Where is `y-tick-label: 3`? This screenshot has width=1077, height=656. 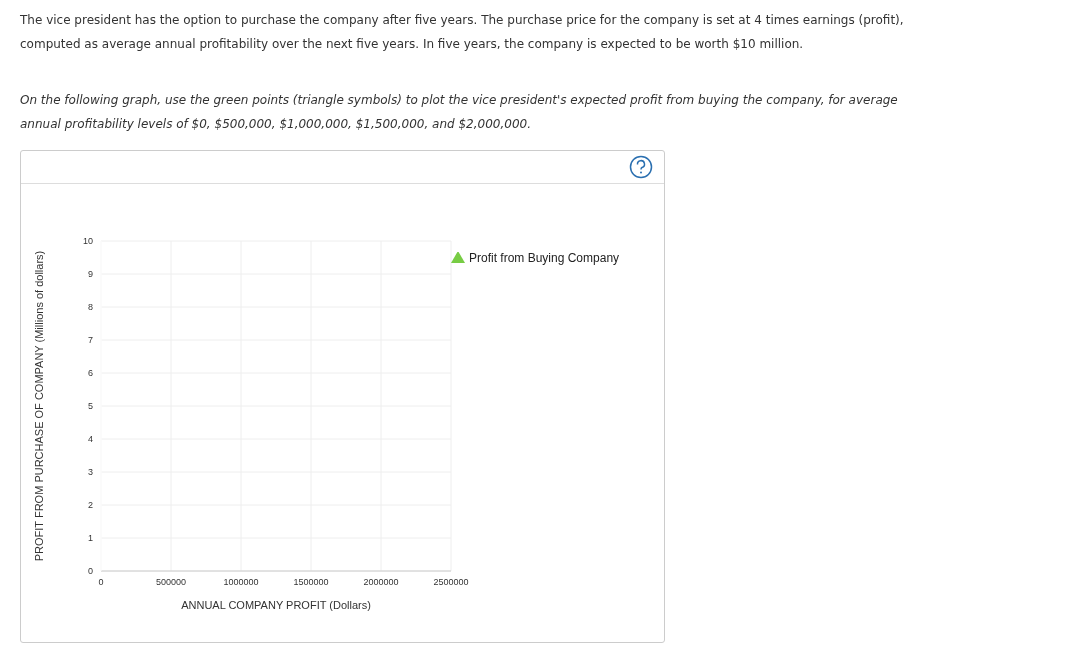 y-tick-label: 3 is located at coordinates (90, 472).